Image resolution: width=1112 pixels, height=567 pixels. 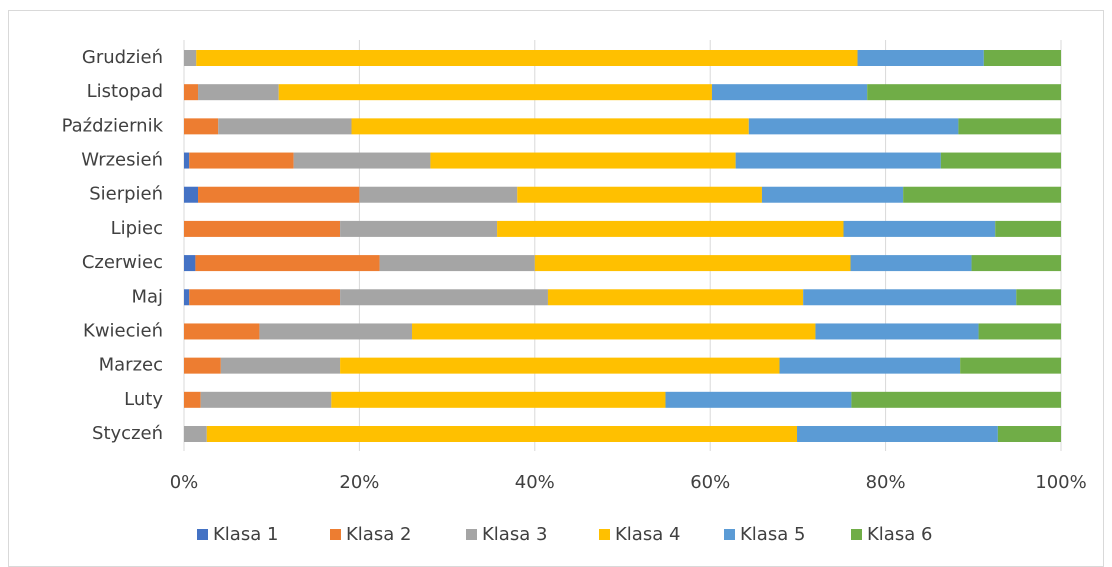 I want to click on y-tick-label: Luty, so click(x=143, y=399).